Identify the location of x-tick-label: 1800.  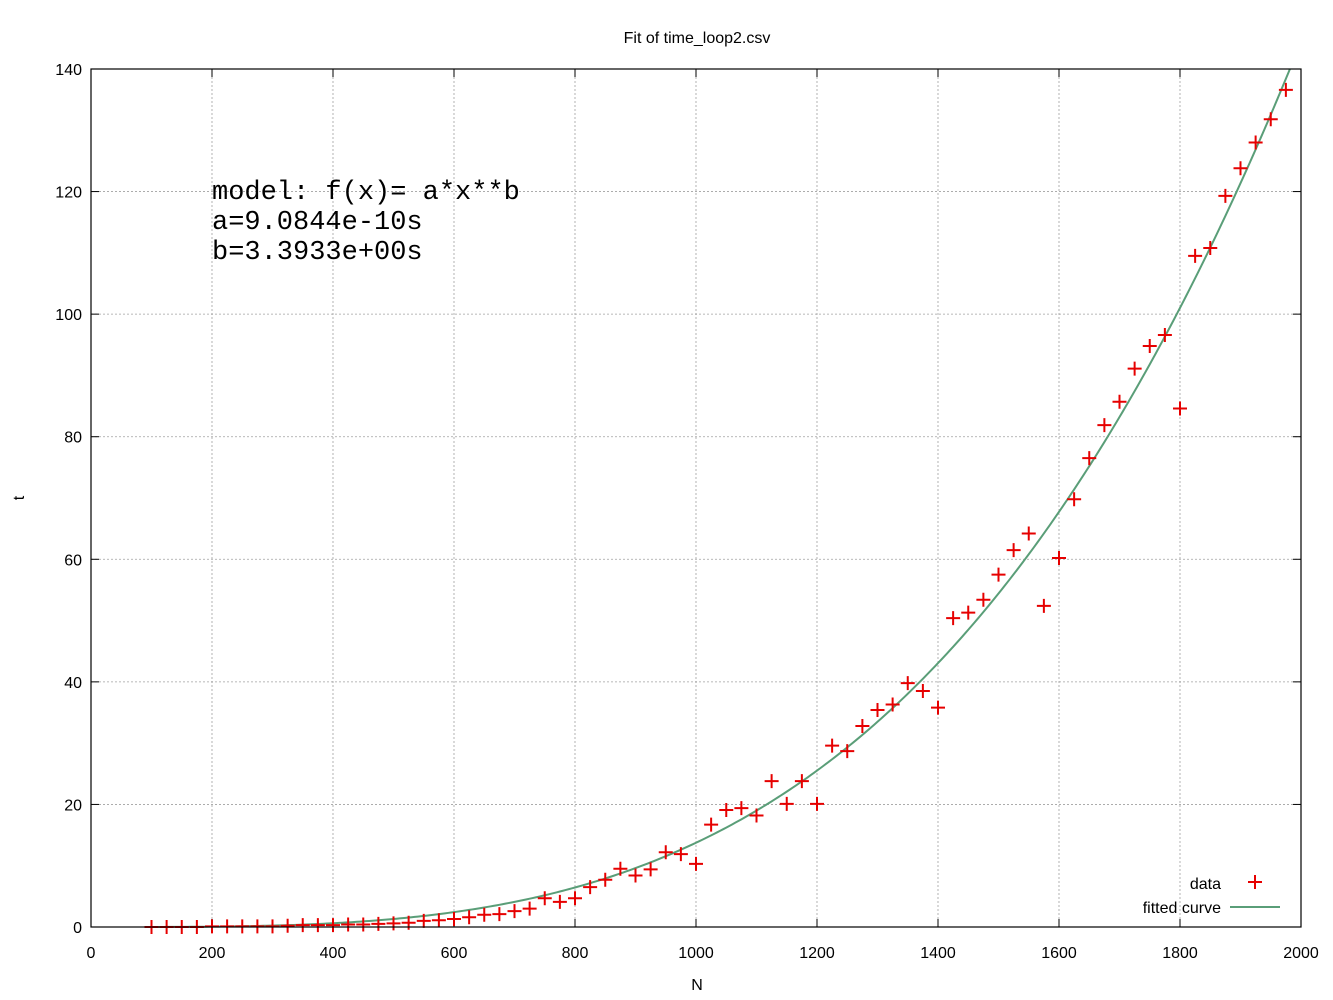
(1180, 953).